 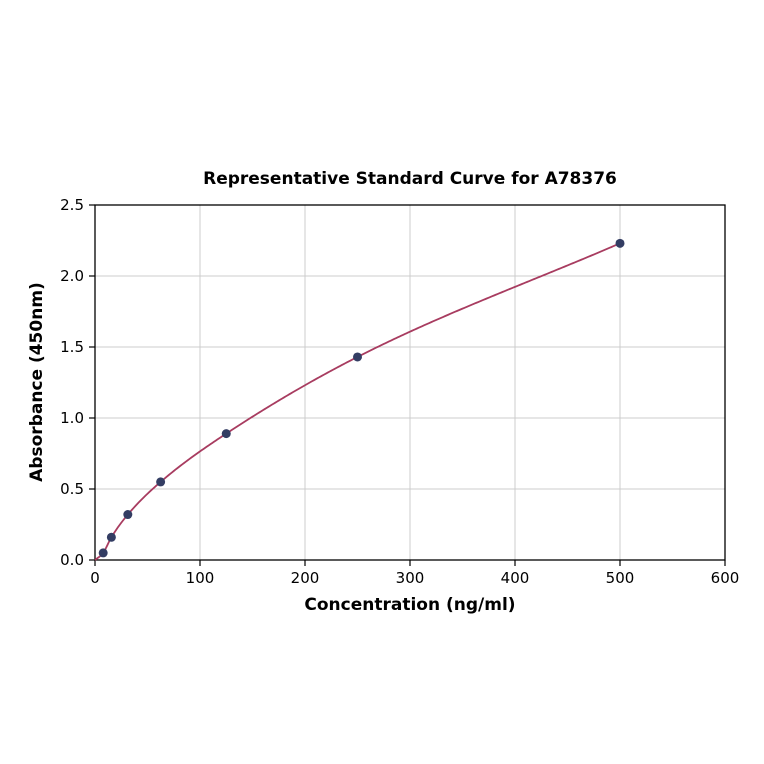 What do you see at coordinates (725, 578) in the screenshot?
I see `x-tick-label: 600` at bounding box center [725, 578].